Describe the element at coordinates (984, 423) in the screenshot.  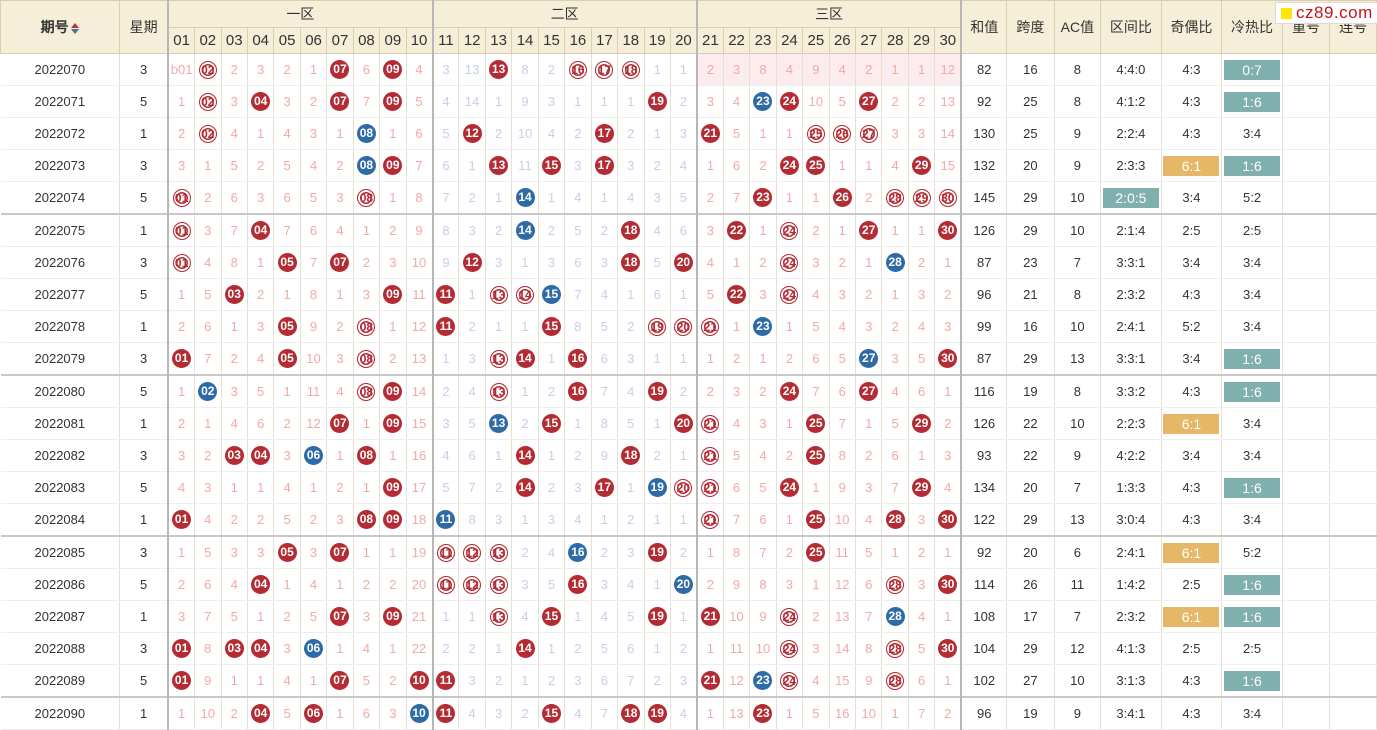
I see `sum-cell: 126` at that location.